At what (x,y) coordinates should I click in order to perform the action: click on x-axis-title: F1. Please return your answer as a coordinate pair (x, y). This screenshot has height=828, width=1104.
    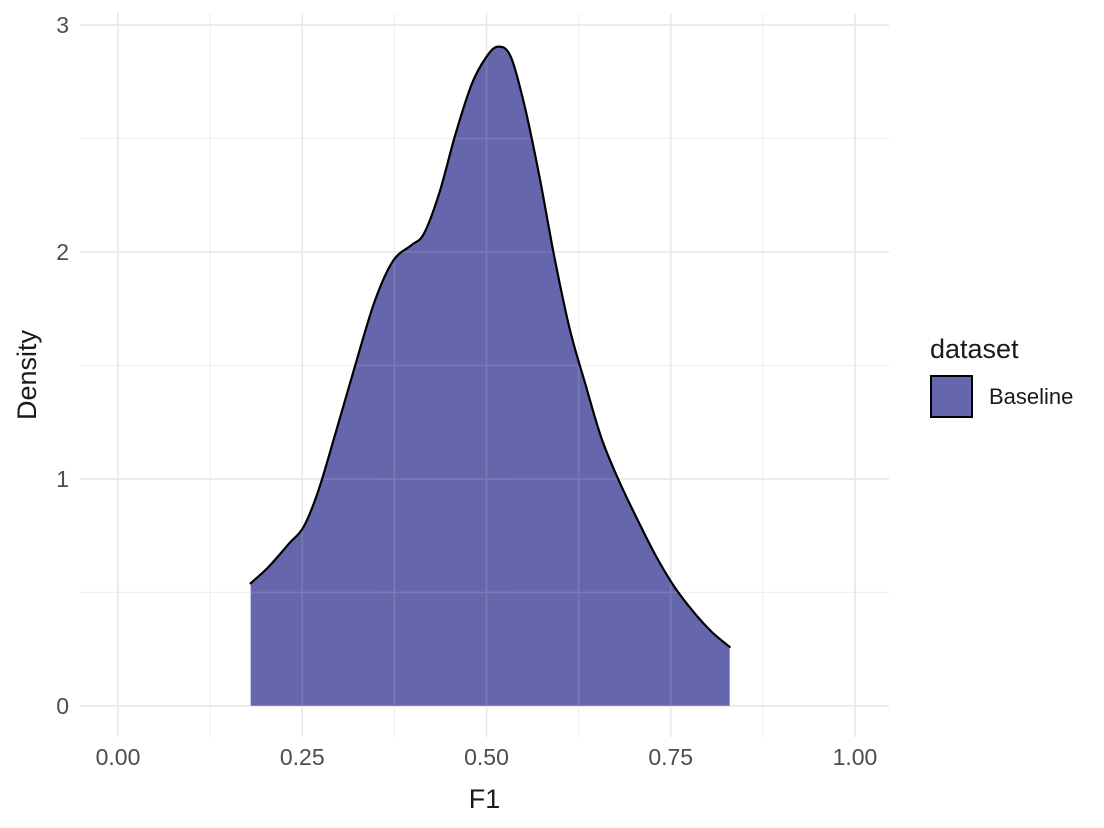
    Looking at the image, I should click on (484, 799).